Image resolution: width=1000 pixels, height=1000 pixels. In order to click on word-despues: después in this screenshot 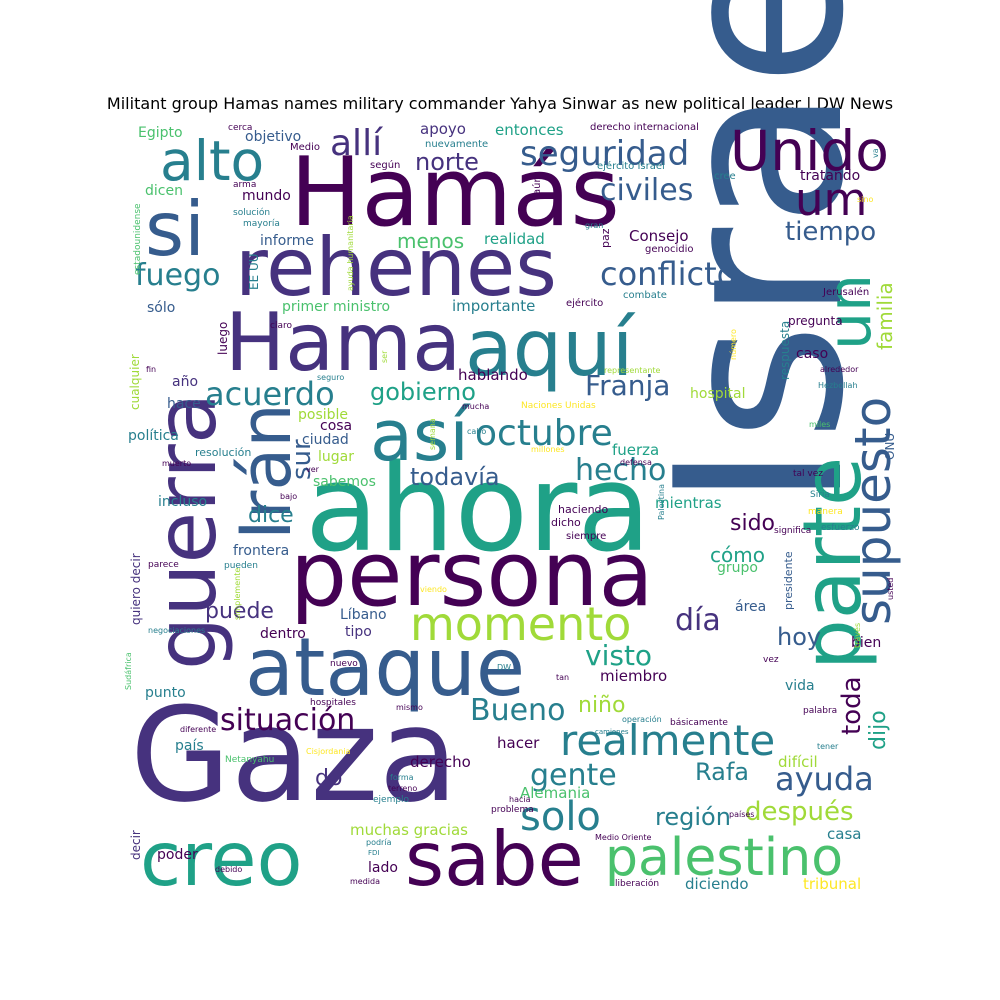, I will do `click(799, 812)`.